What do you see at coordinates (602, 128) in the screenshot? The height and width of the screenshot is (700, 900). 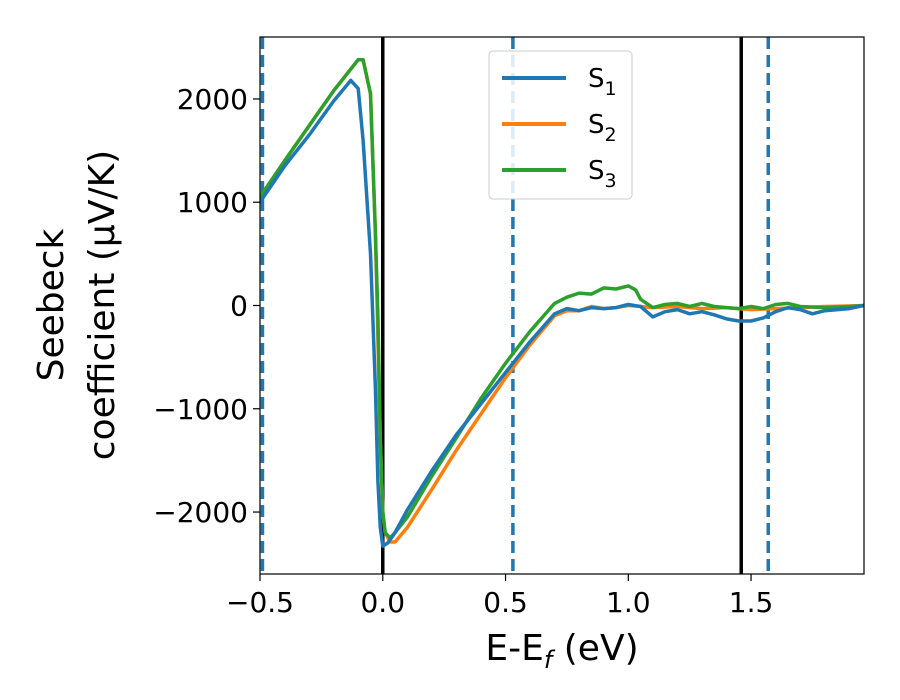 I see `legend-label: S2` at bounding box center [602, 128].